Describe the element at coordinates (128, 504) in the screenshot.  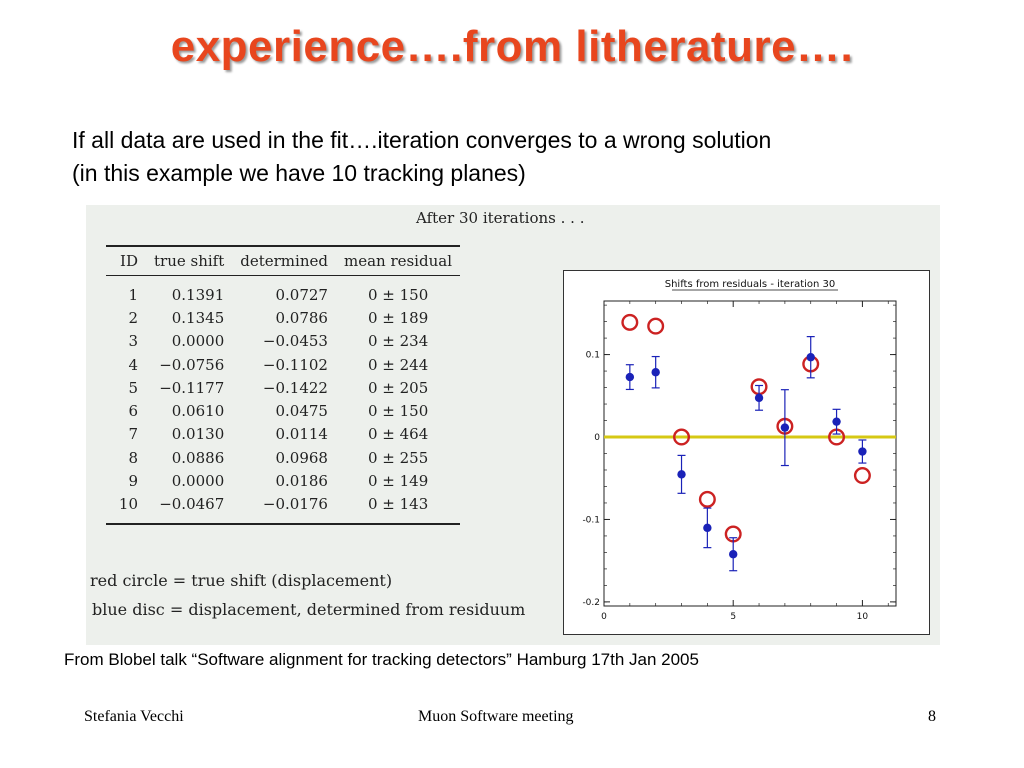
I see `cell-id: 10` at that location.